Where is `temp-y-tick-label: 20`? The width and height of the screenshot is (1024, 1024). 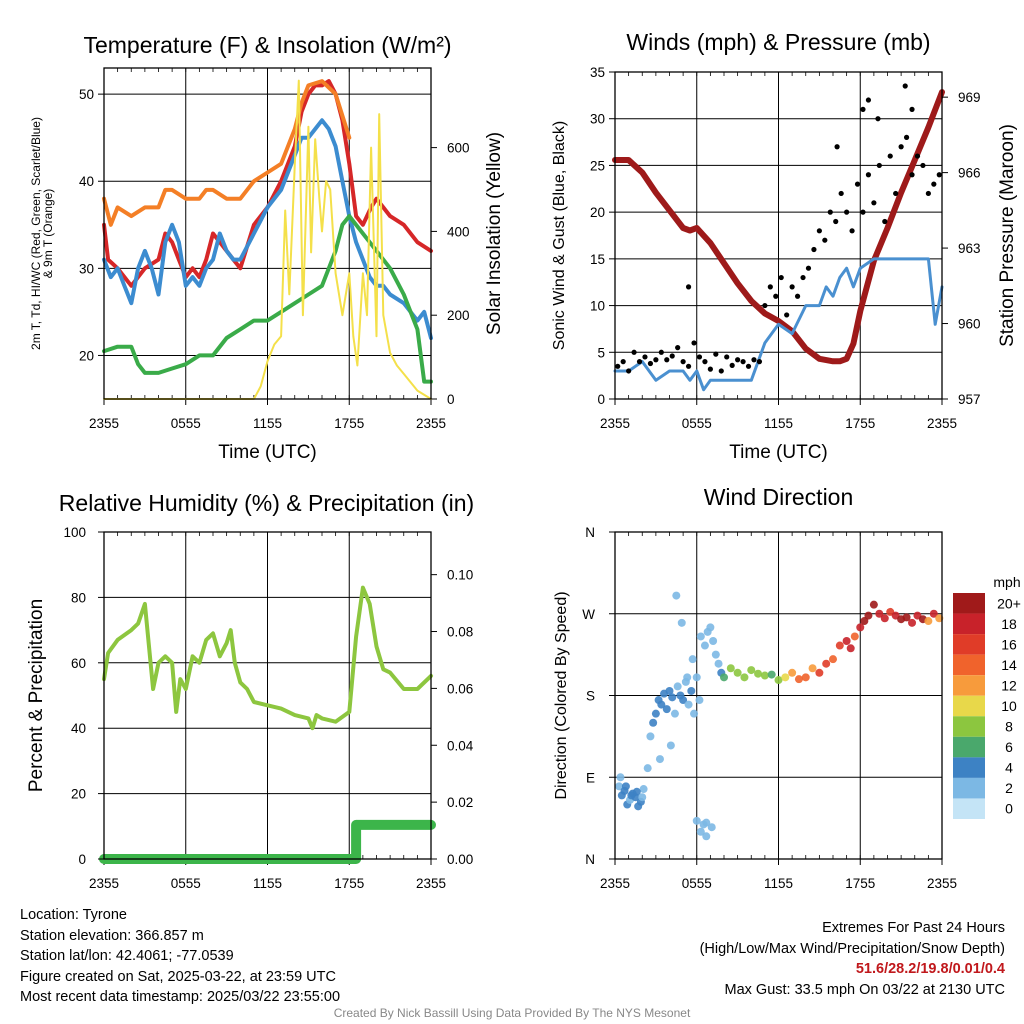
temp-y-tick-label: 20 is located at coordinates (86, 355).